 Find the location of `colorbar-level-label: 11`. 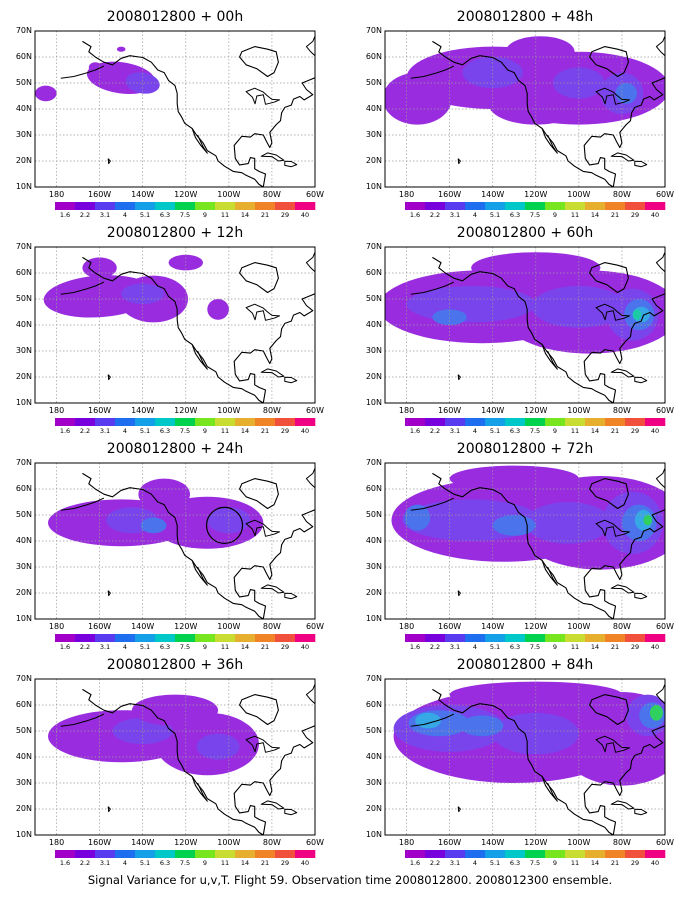

colorbar-level-label: 11 is located at coordinates (225, 215).